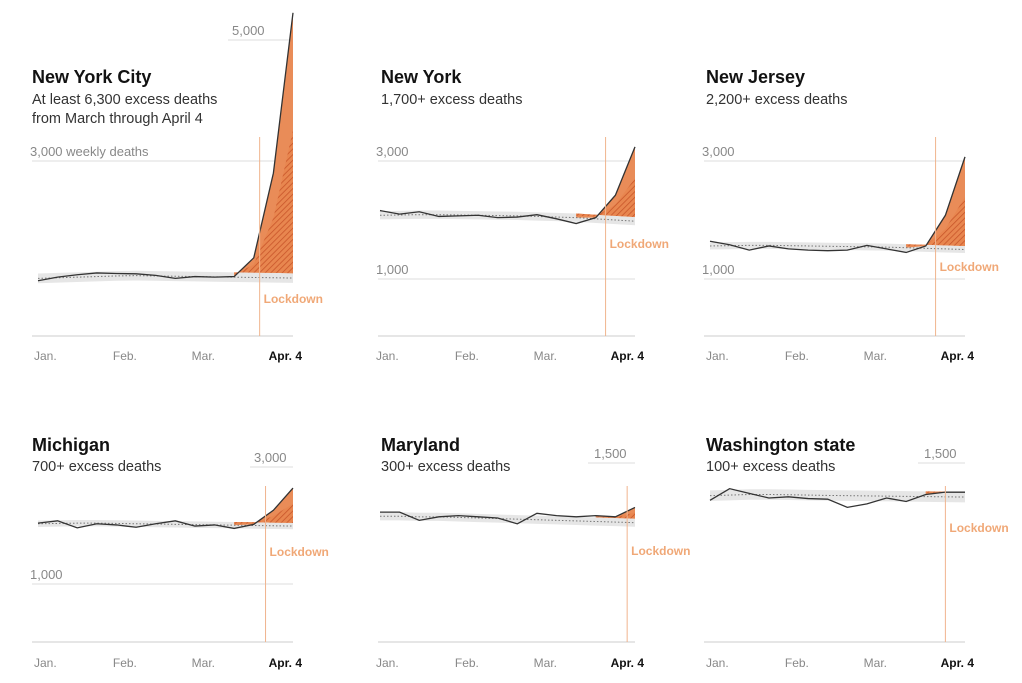  I want to click on panel-subtitle: 700+ excess deaths, so click(97, 467).